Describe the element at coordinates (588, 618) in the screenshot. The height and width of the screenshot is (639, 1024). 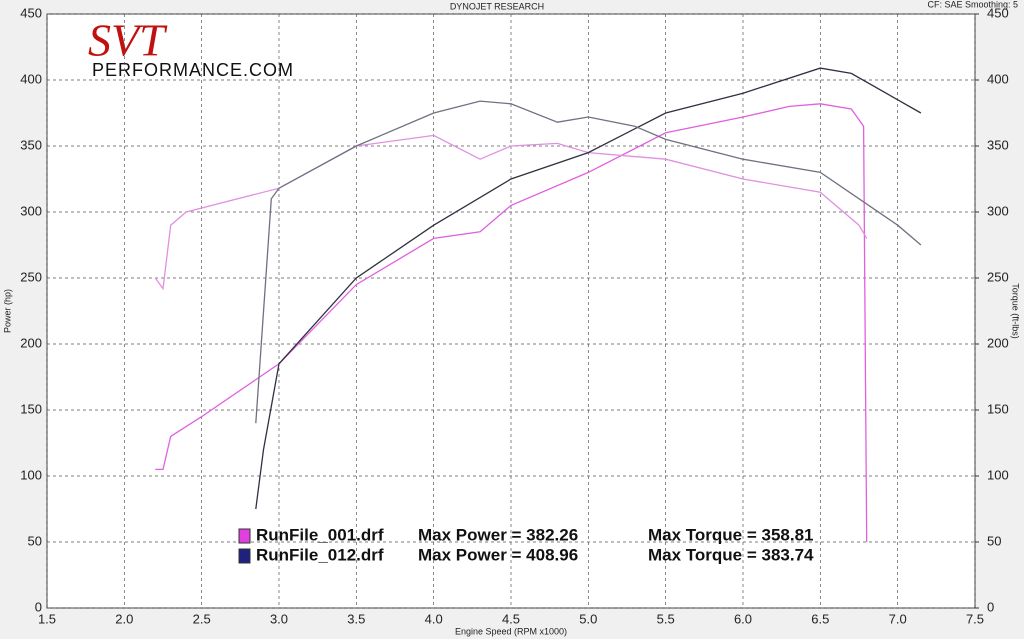
I see `x-tick-label: 5.0` at that location.